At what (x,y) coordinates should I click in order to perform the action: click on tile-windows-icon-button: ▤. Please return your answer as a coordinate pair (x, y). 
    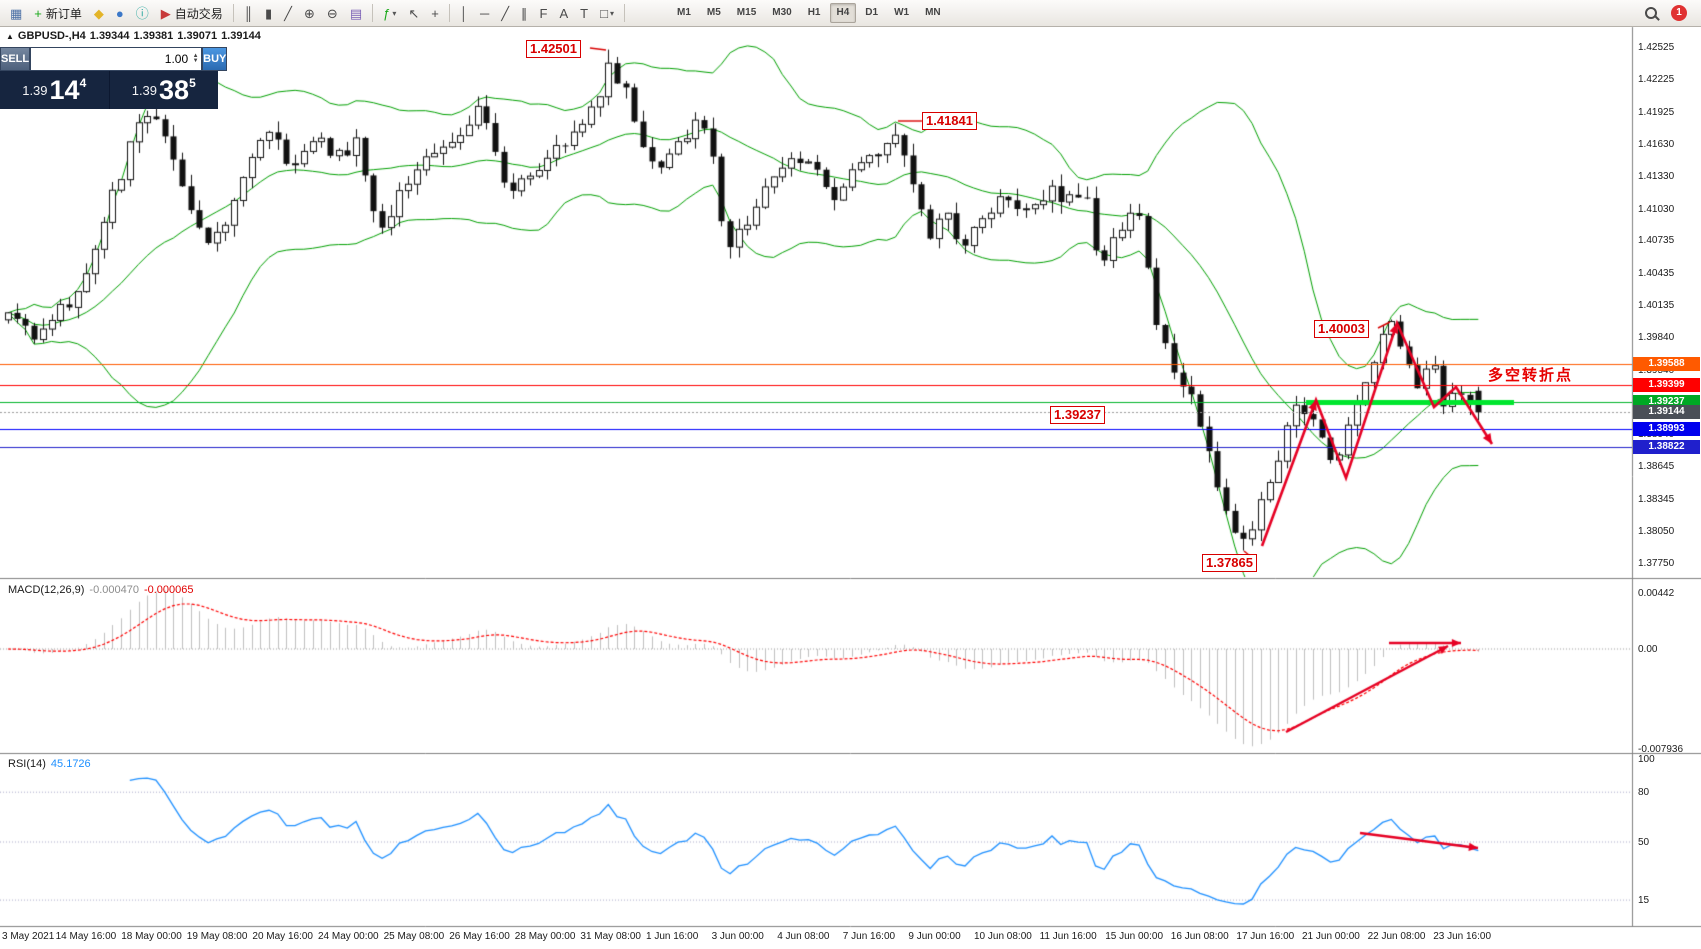
    Looking at the image, I should click on (356, 13).